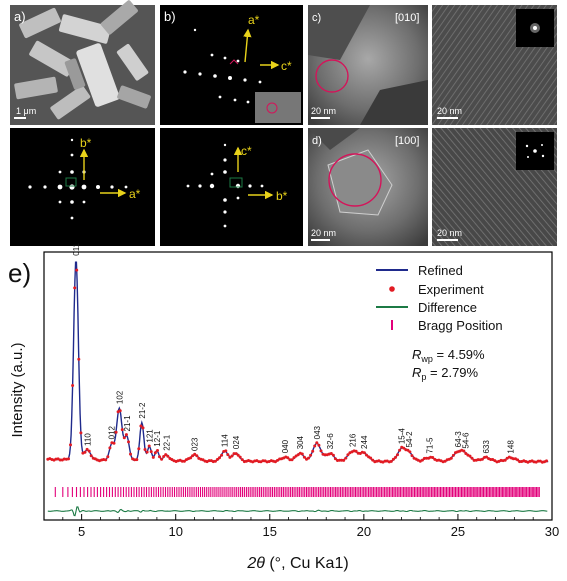  Describe the element at coordinates (432, 65) in the screenshot. I see `panel-c-tem: c) [010] 20 nm 20 nm` at that location.